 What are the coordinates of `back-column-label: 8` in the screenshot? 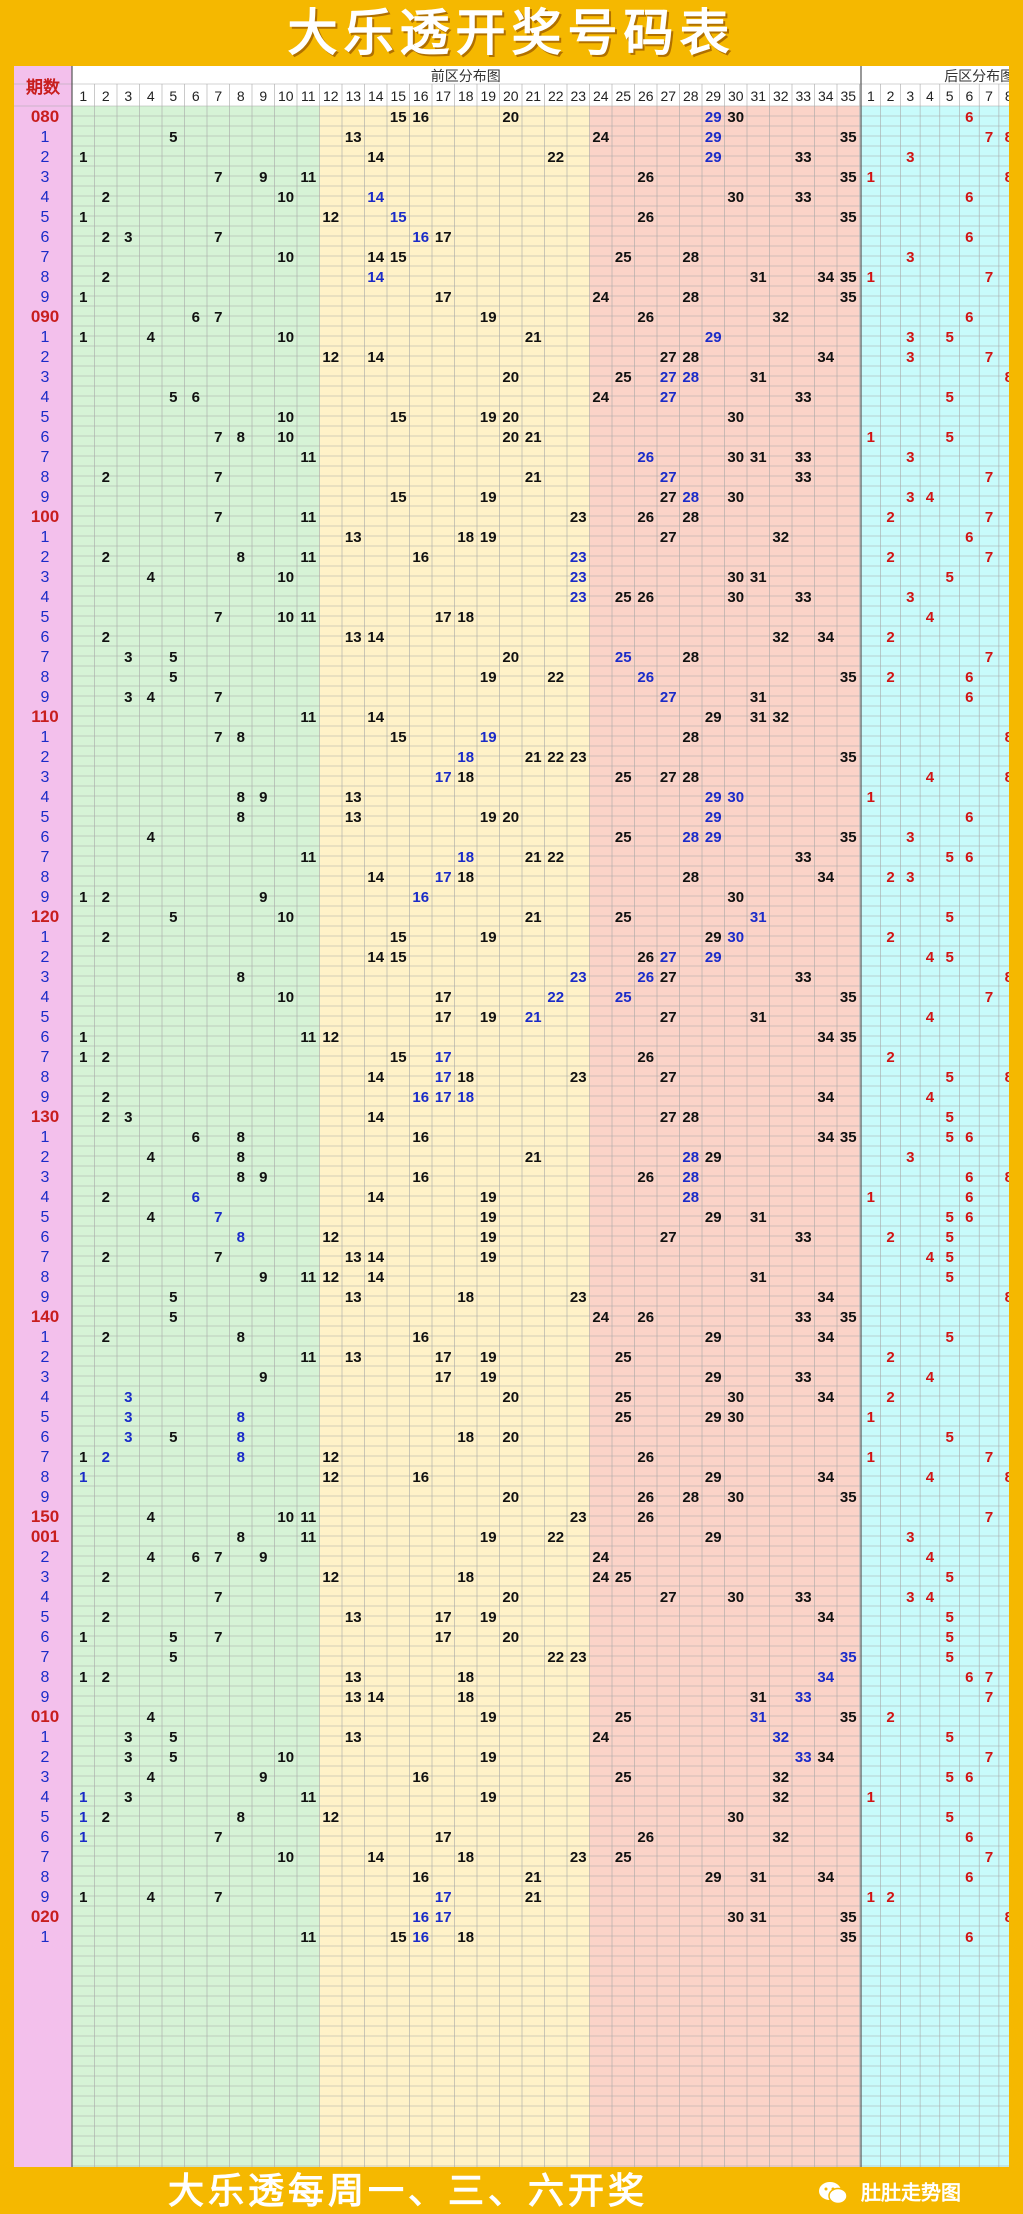 It's located at (1007, 96).